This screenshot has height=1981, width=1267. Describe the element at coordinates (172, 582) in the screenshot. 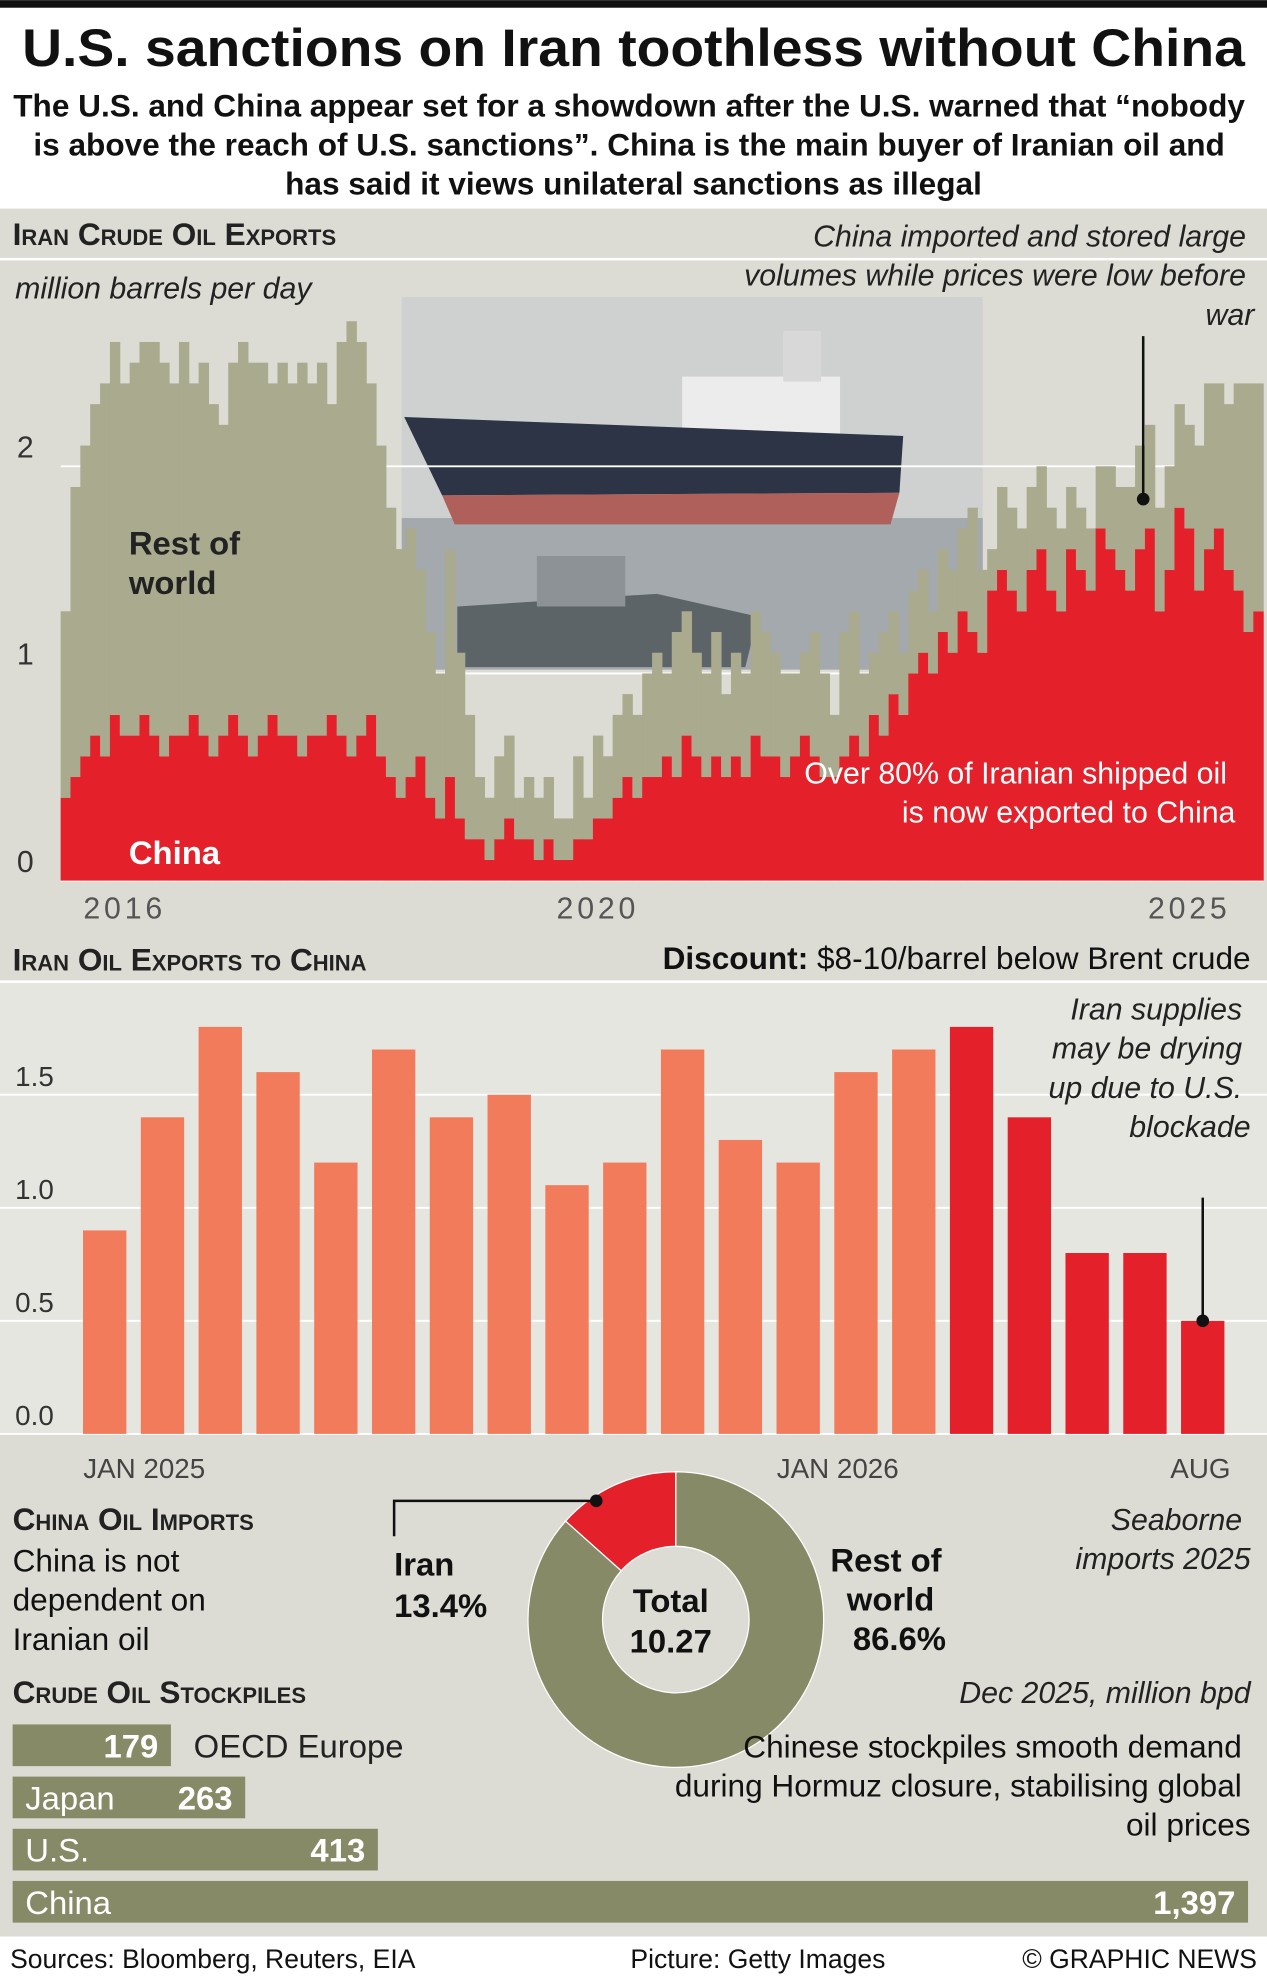

I see `text-line: world` at that location.